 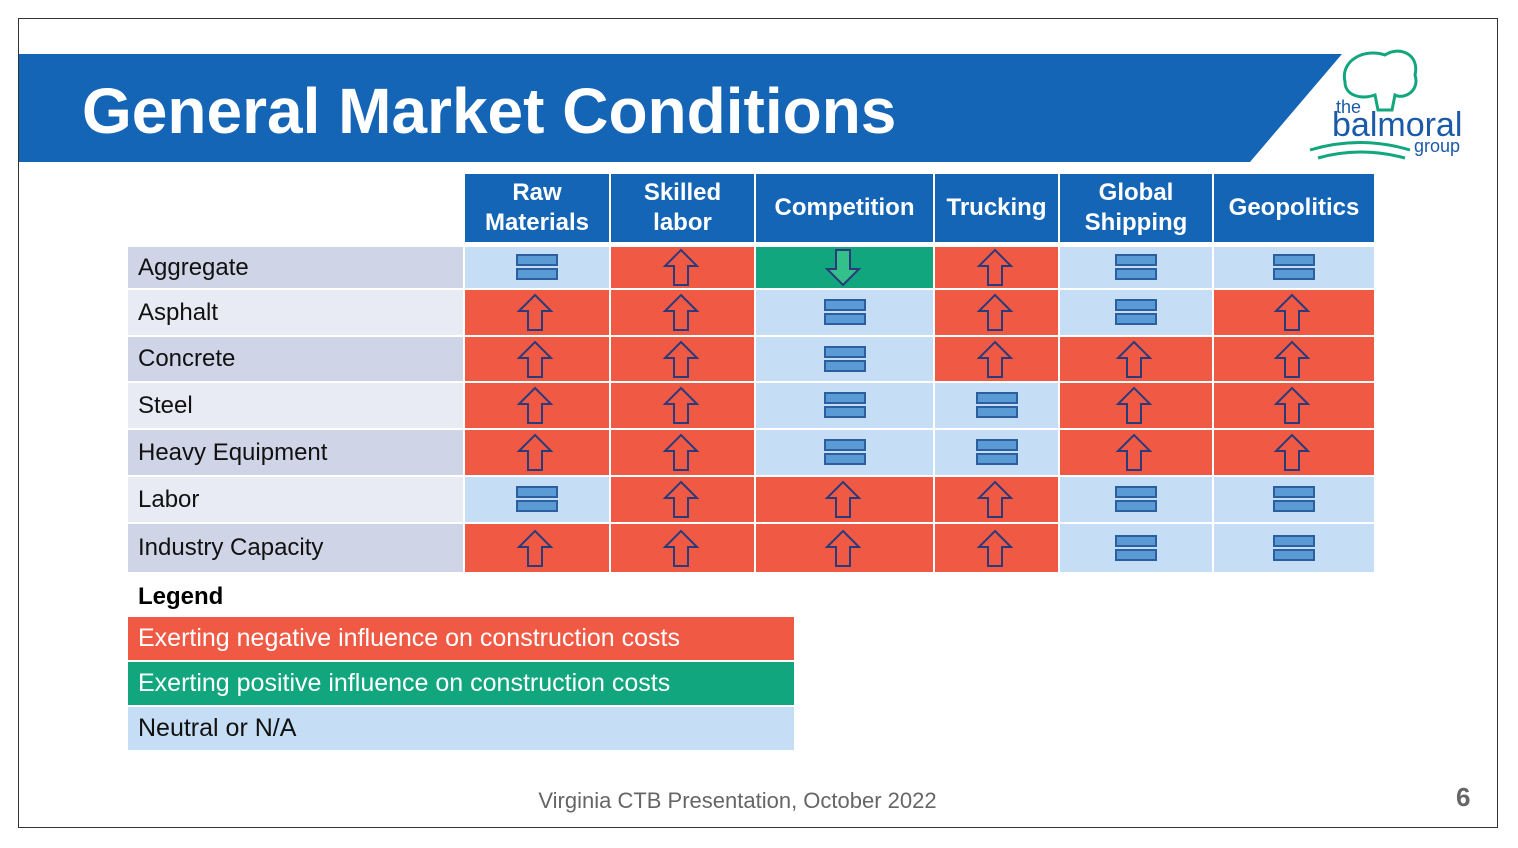 What do you see at coordinates (295, 548) in the screenshot?
I see `row-label: Industry Capacity` at bounding box center [295, 548].